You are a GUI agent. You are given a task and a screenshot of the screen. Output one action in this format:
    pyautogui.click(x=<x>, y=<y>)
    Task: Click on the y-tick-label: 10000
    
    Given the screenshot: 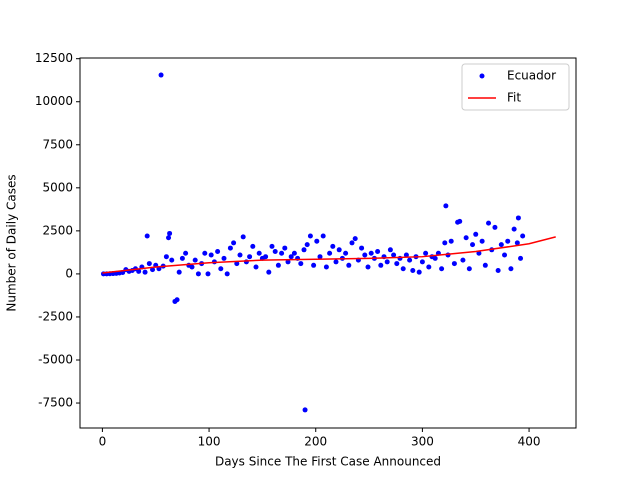 What is the action you would take?
    pyautogui.click(x=54, y=101)
    